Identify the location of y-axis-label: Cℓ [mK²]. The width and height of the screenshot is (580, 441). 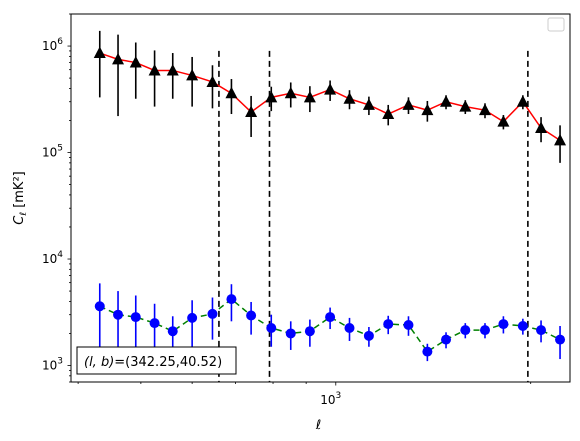
(20, 197).